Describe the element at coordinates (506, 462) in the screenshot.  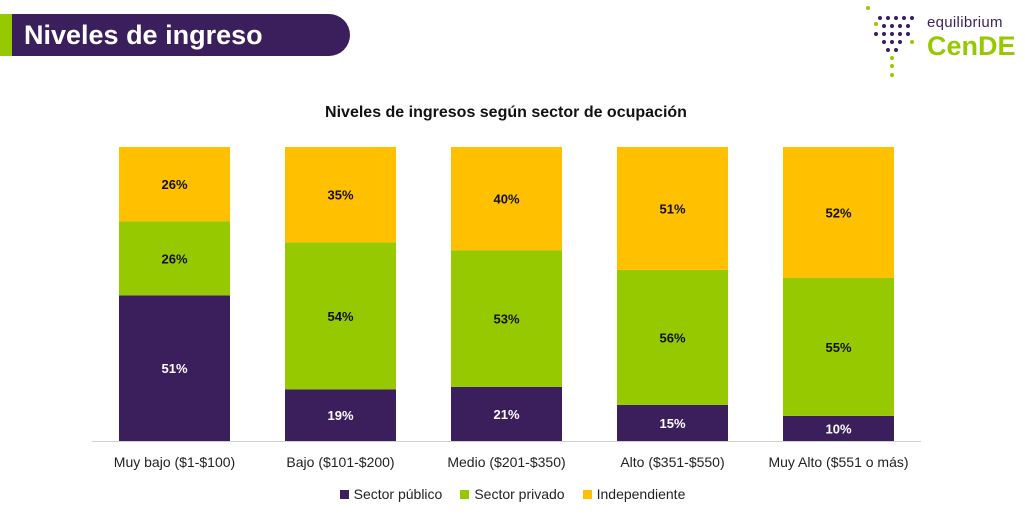
I see `category-label-2: Medio ($201-$350)` at that location.